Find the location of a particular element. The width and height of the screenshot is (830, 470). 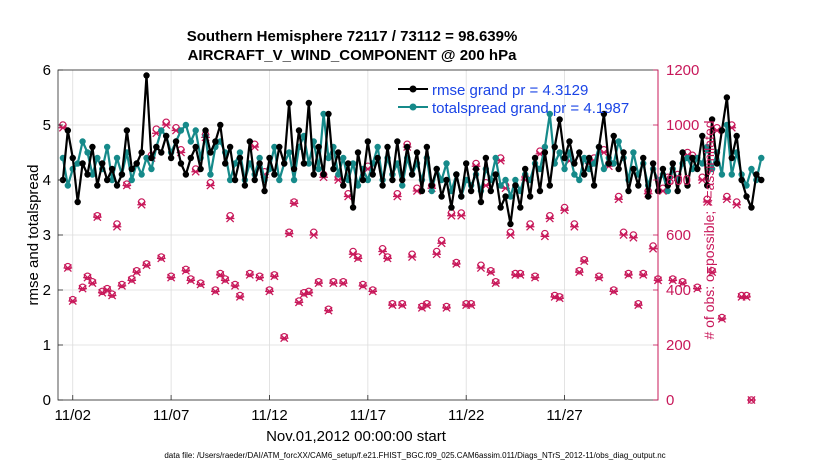

right-axis-ticks: 0 200 400 600 800 1000 1200 is located at coordinates (676, 235).